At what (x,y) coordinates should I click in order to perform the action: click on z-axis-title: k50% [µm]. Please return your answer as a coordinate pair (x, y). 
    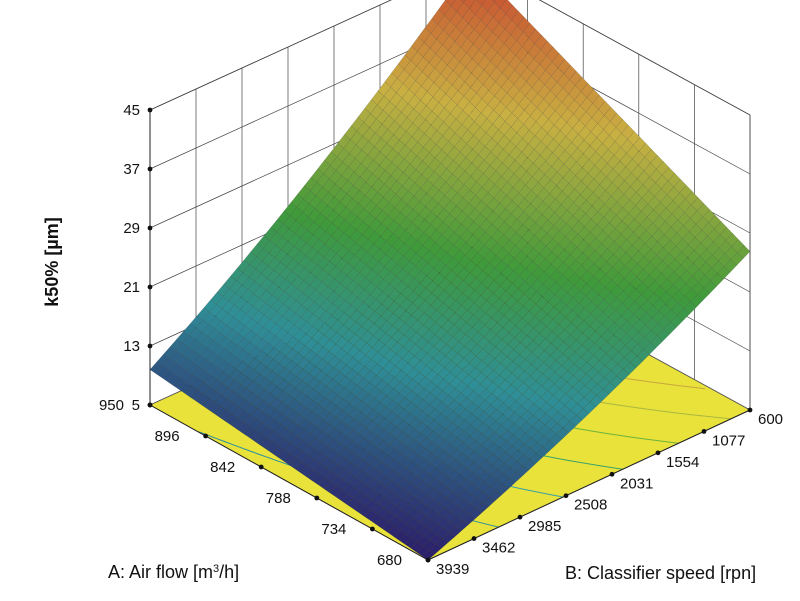
    Looking at the image, I should click on (52, 261).